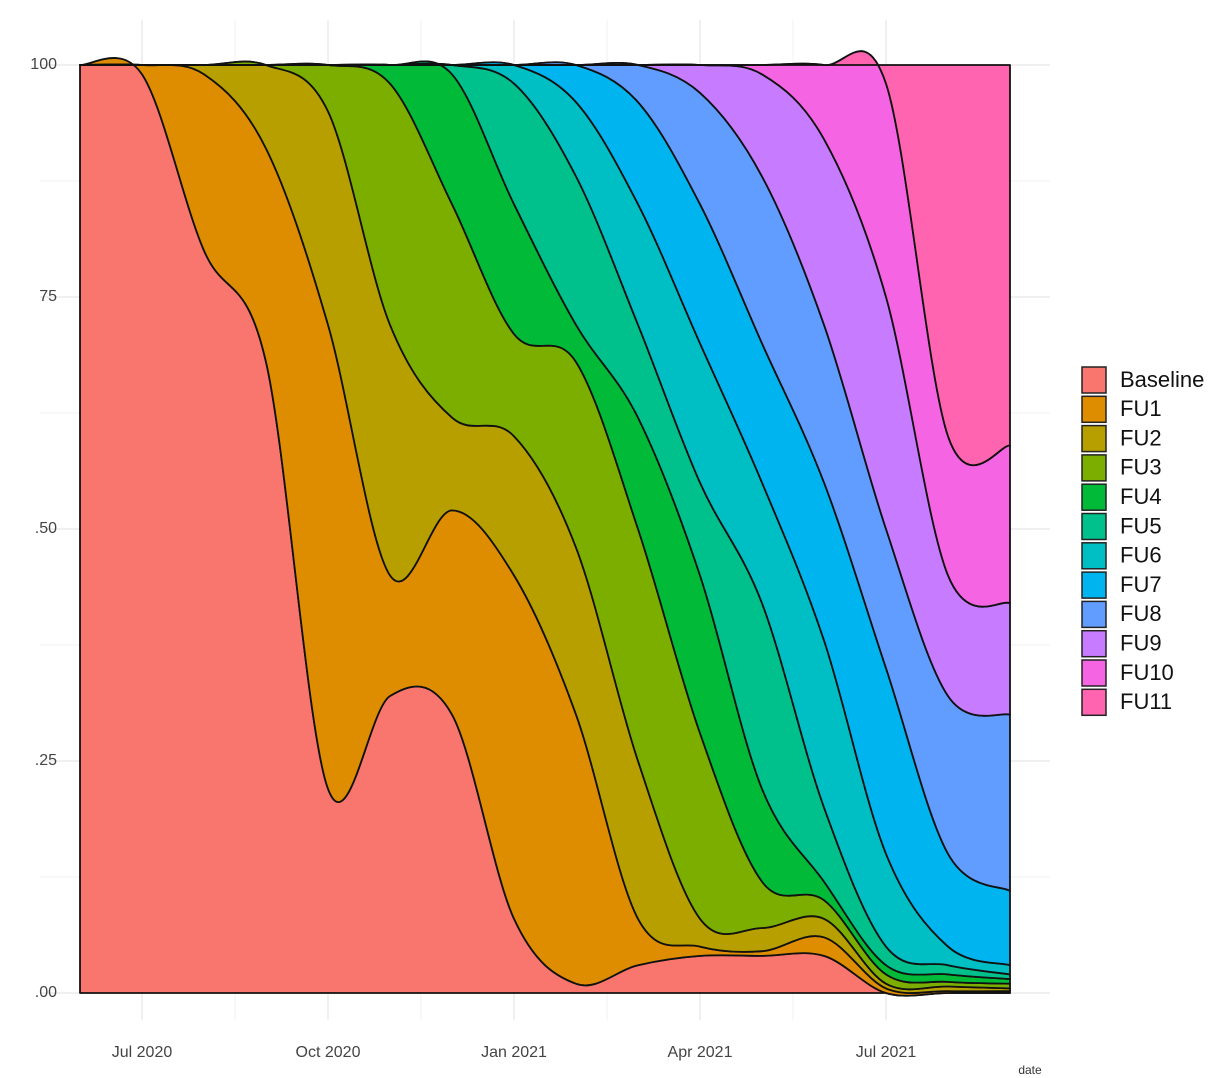 This screenshot has width=1216, height=1078. Describe the element at coordinates (1141, 496) in the screenshot. I see `legend-label: FU4` at that location.